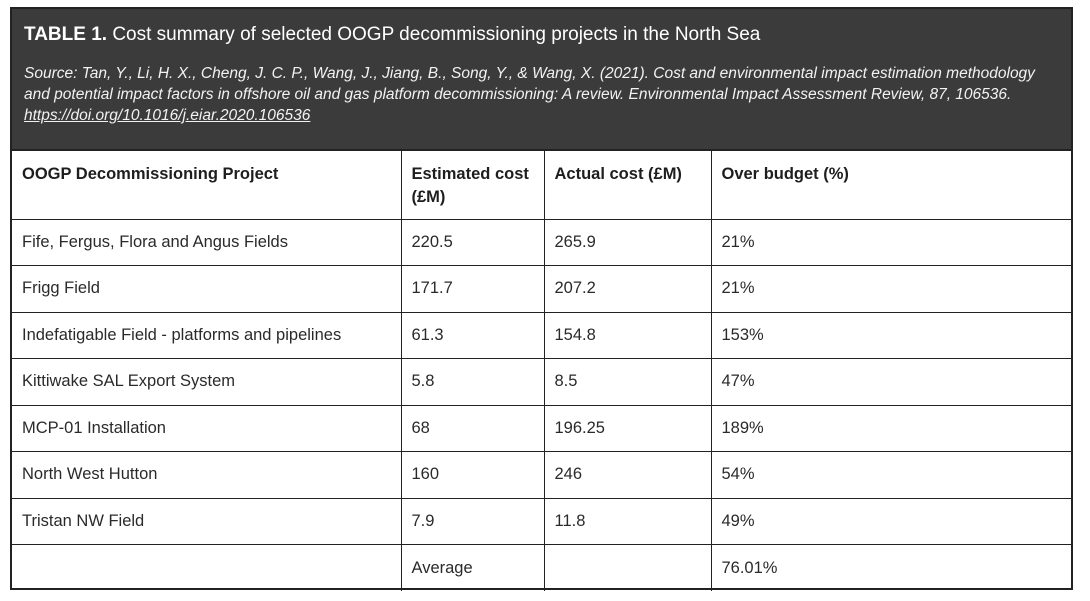  I want to click on average-label: Average, so click(472, 567).